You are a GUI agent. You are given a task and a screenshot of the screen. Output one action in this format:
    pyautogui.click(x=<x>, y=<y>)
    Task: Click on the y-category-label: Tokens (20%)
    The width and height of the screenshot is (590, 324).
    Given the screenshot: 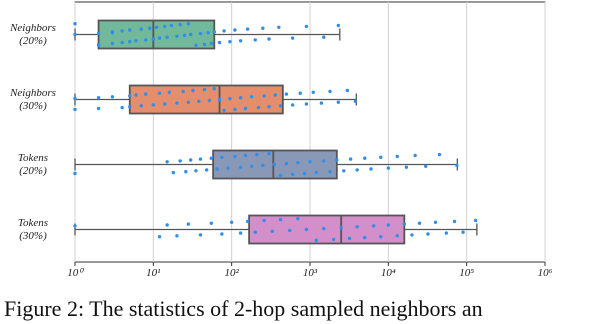 What is the action you would take?
    pyautogui.click(x=33, y=164)
    